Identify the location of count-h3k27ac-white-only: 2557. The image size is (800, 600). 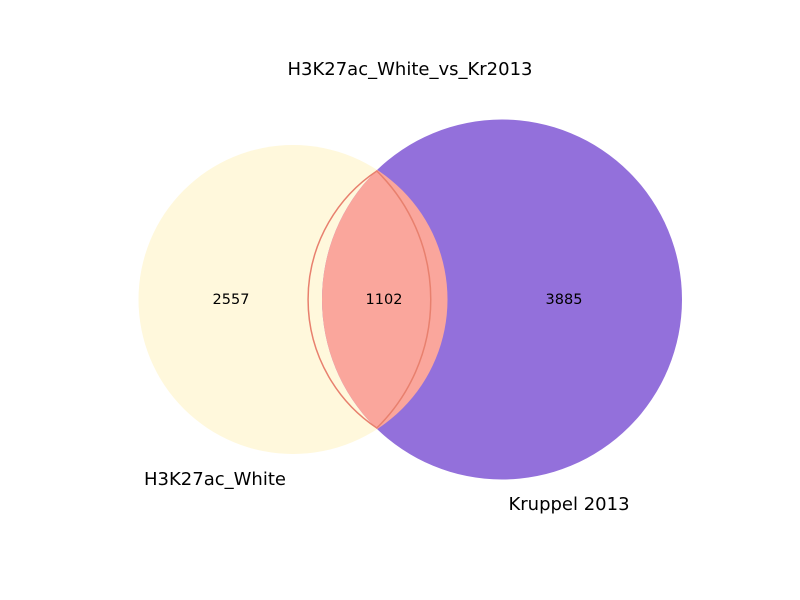
(231, 300).